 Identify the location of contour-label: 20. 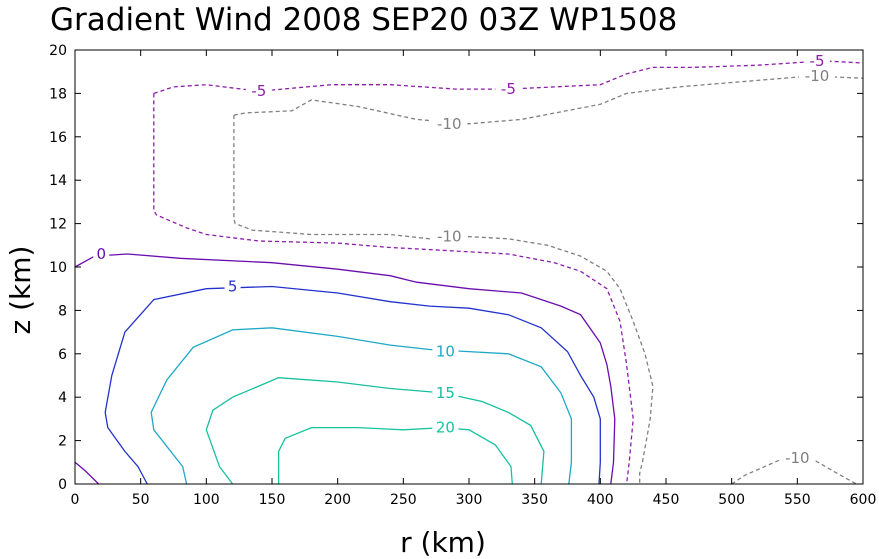
(445, 428).